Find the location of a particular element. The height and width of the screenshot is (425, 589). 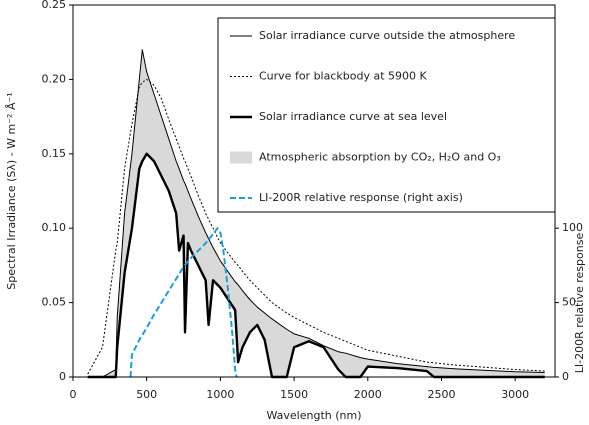

series-line is located at coordinates (183, 302).